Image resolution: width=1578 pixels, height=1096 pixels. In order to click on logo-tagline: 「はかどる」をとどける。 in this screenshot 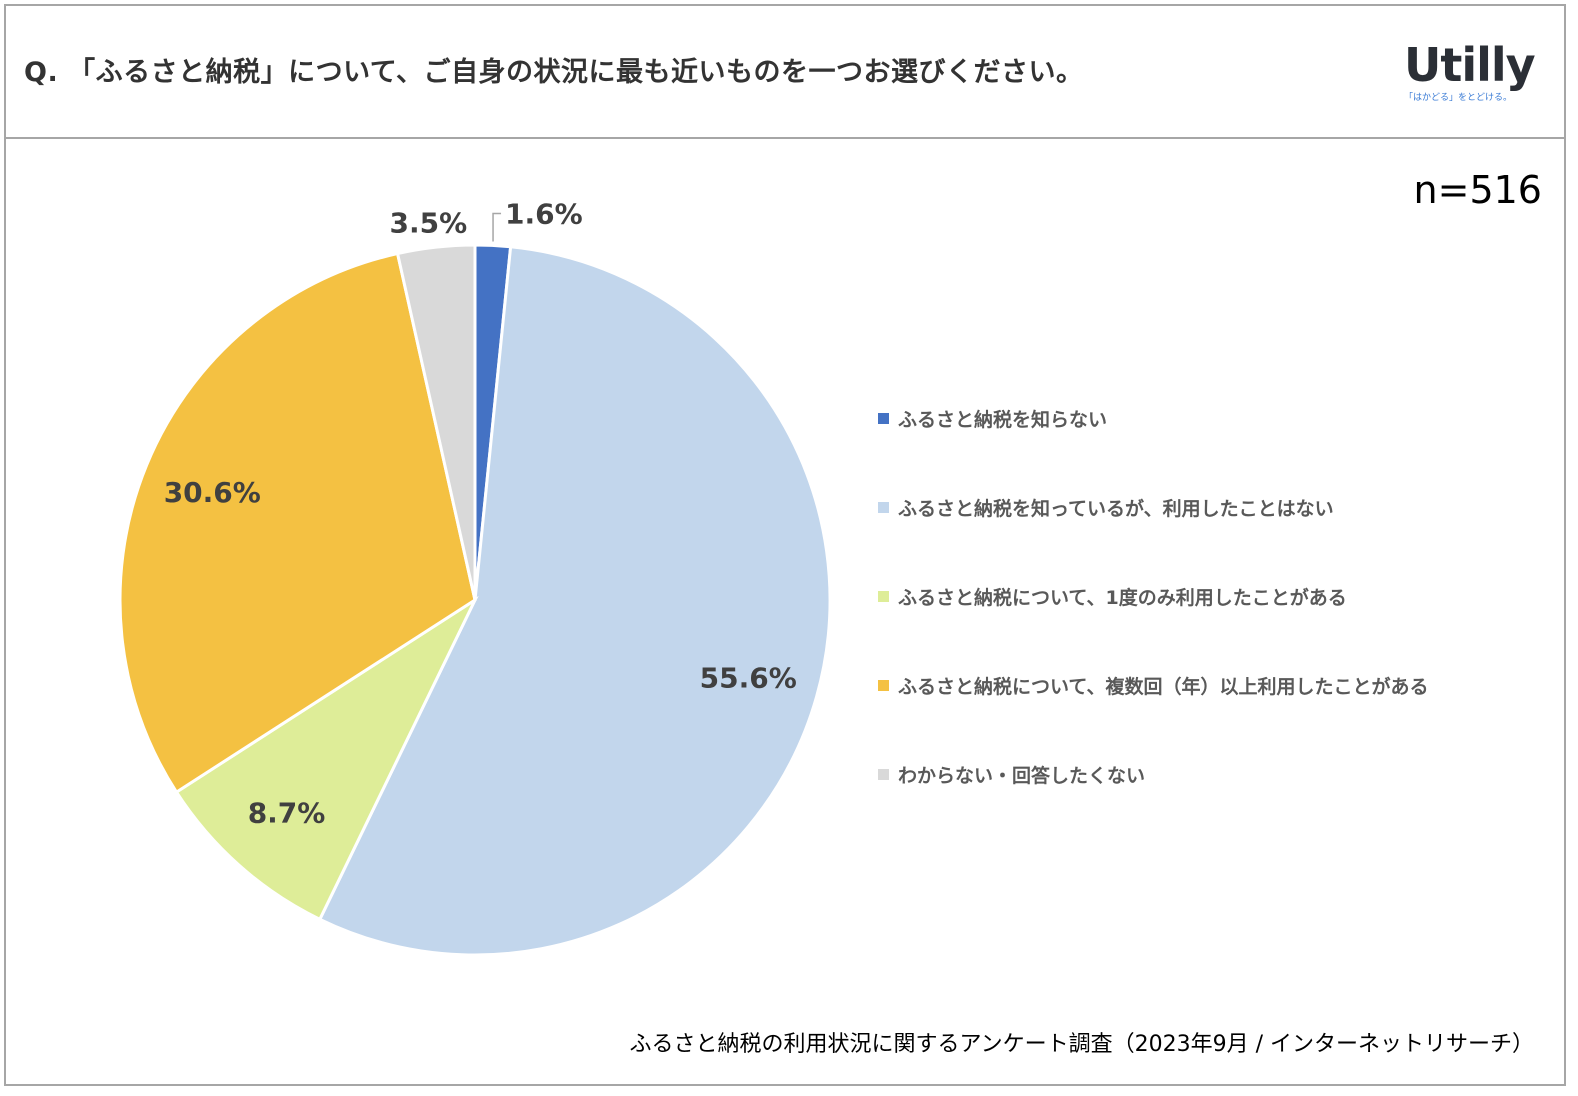, I will do `click(1458, 98)`.